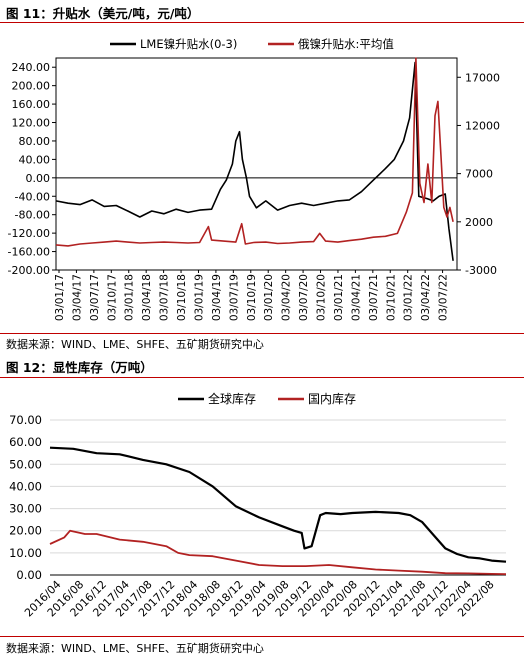 This screenshot has height=660, width=524. Describe the element at coordinates (217, 297) in the screenshot. I see `x-tick-label: 03/04/19` at that location.